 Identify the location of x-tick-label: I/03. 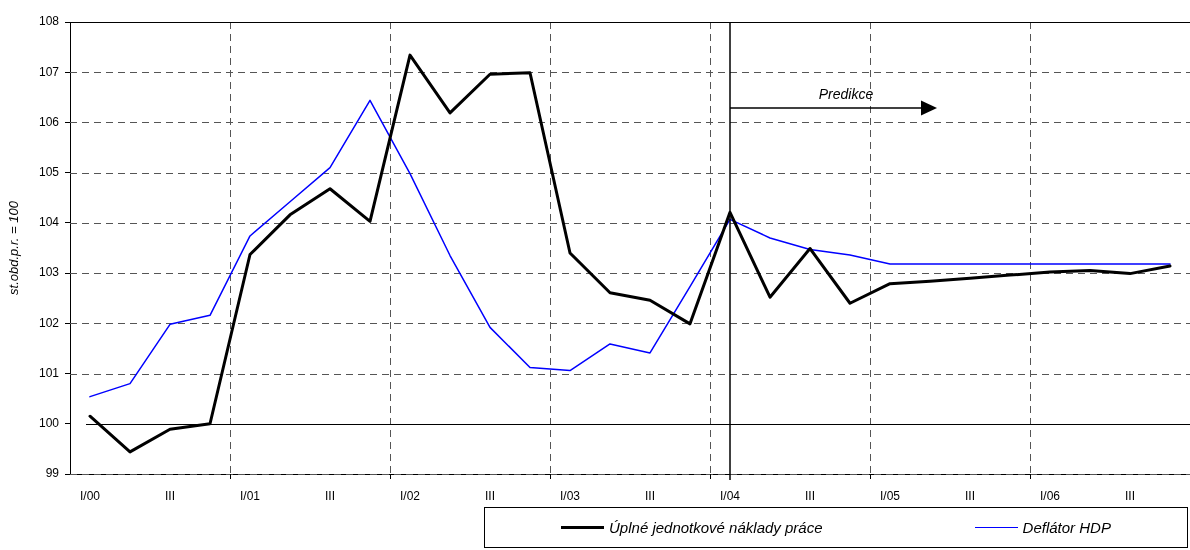
(570, 495).